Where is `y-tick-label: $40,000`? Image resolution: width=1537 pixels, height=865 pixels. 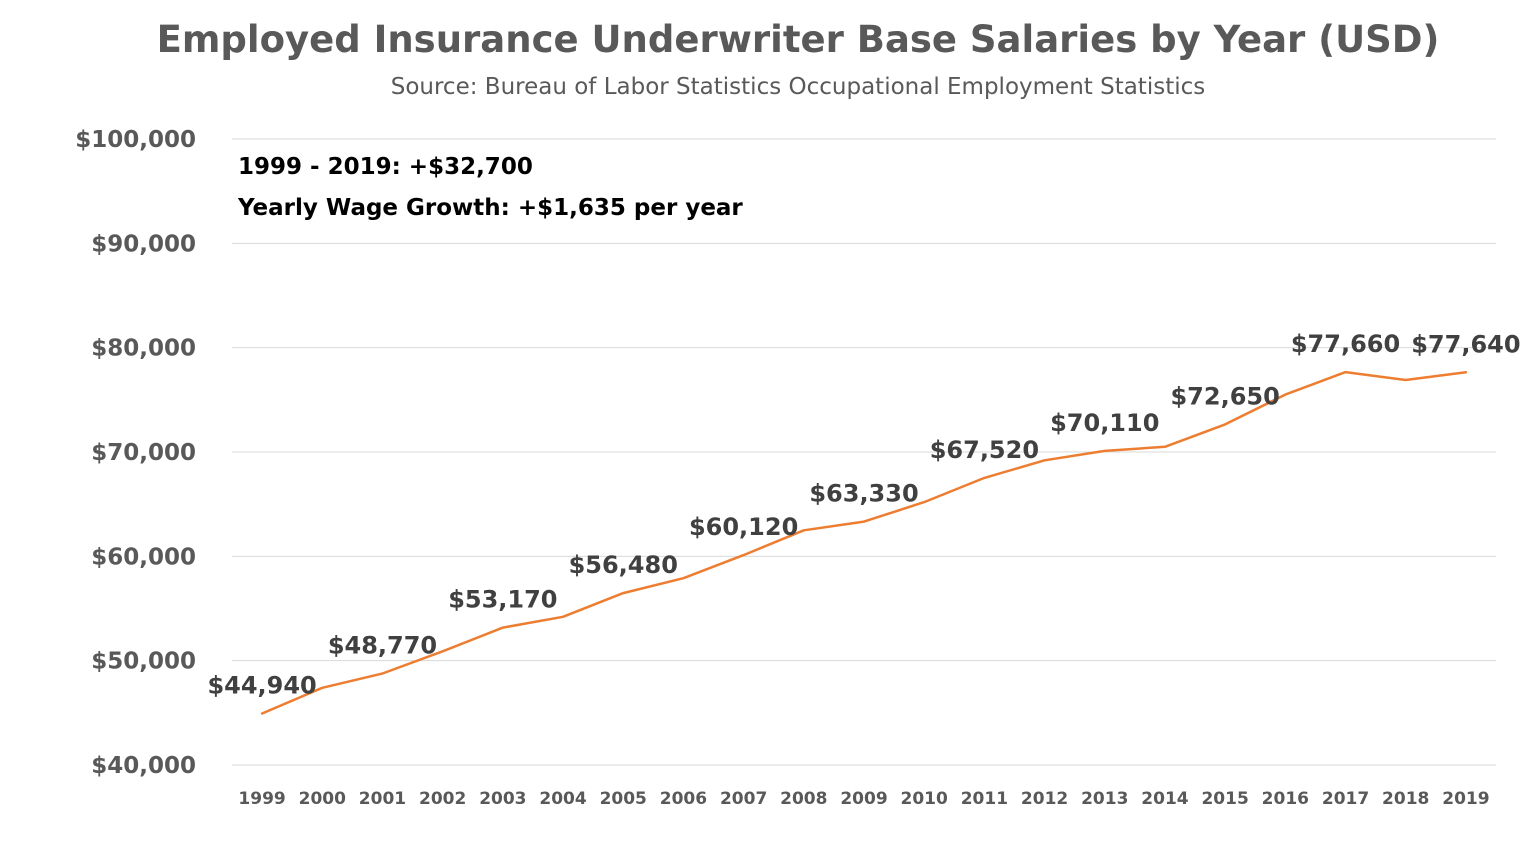
y-tick-label: $40,000 is located at coordinates (143, 766).